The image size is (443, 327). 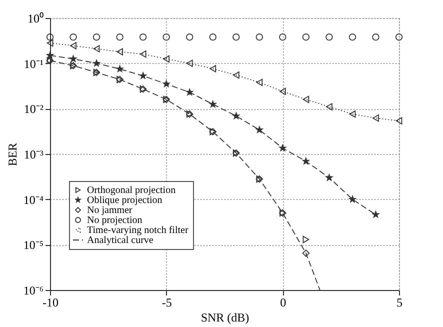 I want to click on y-tick-label: 10⁻⁵, so click(x=33, y=245).